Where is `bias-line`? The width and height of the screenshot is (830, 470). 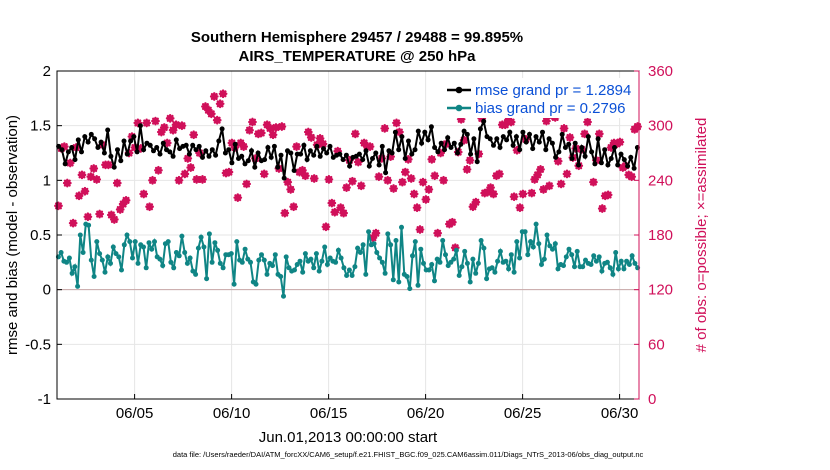 bias-line is located at coordinates (348, 259).